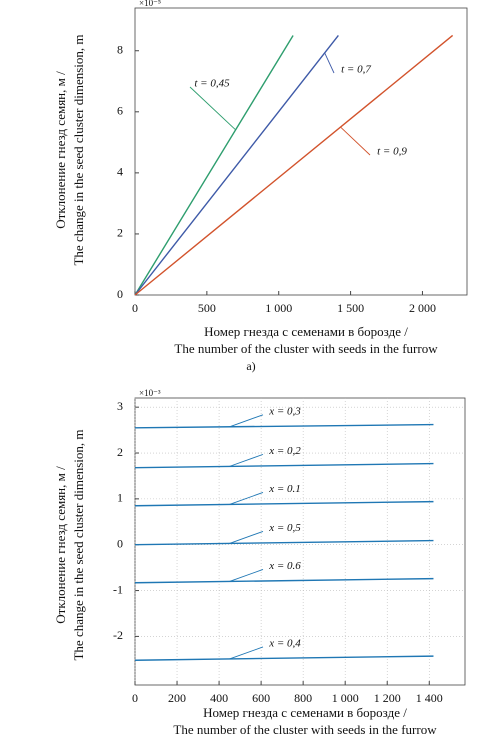  What do you see at coordinates (219, 698) in the screenshot?
I see `x-tick-label: 400` at bounding box center [219, 698].